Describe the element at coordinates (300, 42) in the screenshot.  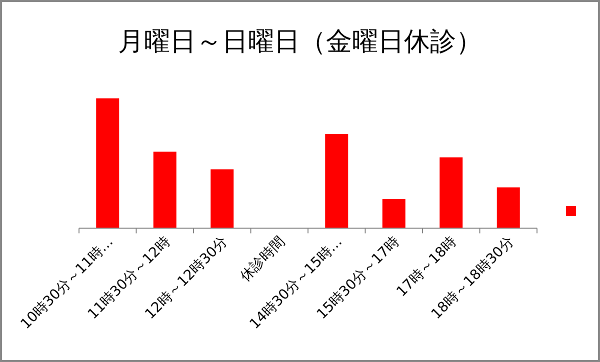
I see `chart-title: 月曜日～日曜日（金曜日休診）` at that location.